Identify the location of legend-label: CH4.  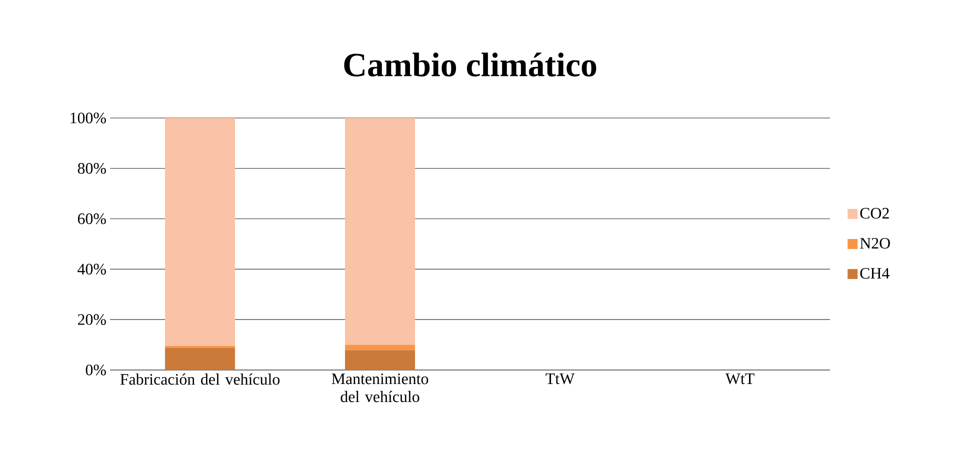
(875, 273).